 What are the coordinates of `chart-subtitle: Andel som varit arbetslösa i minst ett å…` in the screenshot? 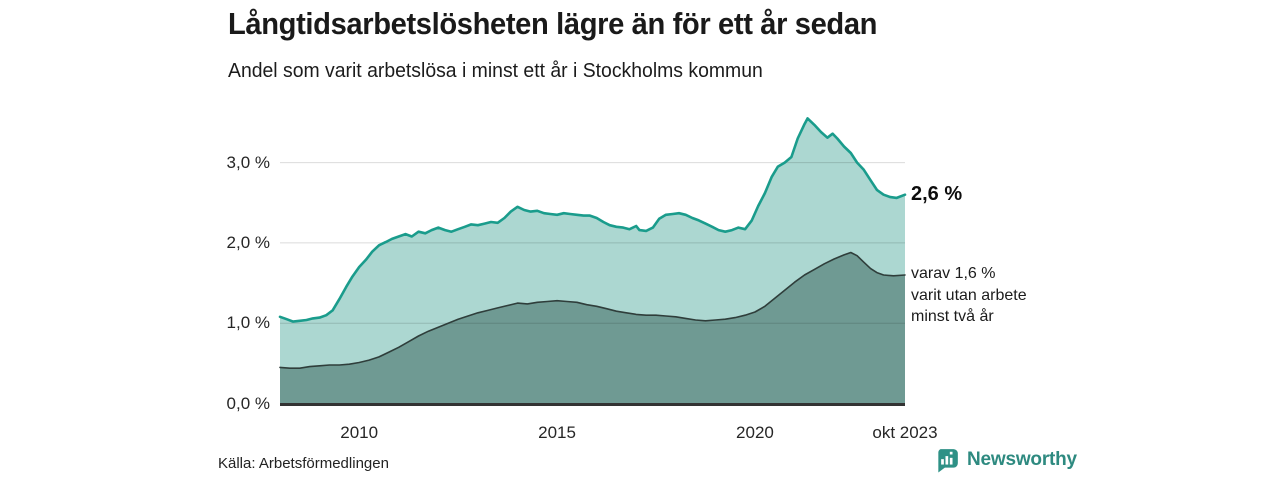 It's located at (495, 71).